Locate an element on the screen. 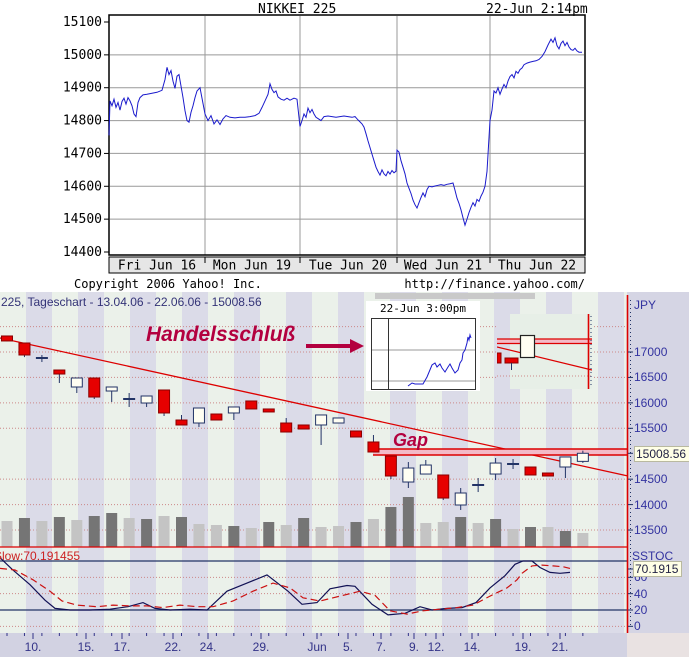 The width and height of the screenshot is (689, 657). date-axis-label: 15. is located at coordinates (86, 647).